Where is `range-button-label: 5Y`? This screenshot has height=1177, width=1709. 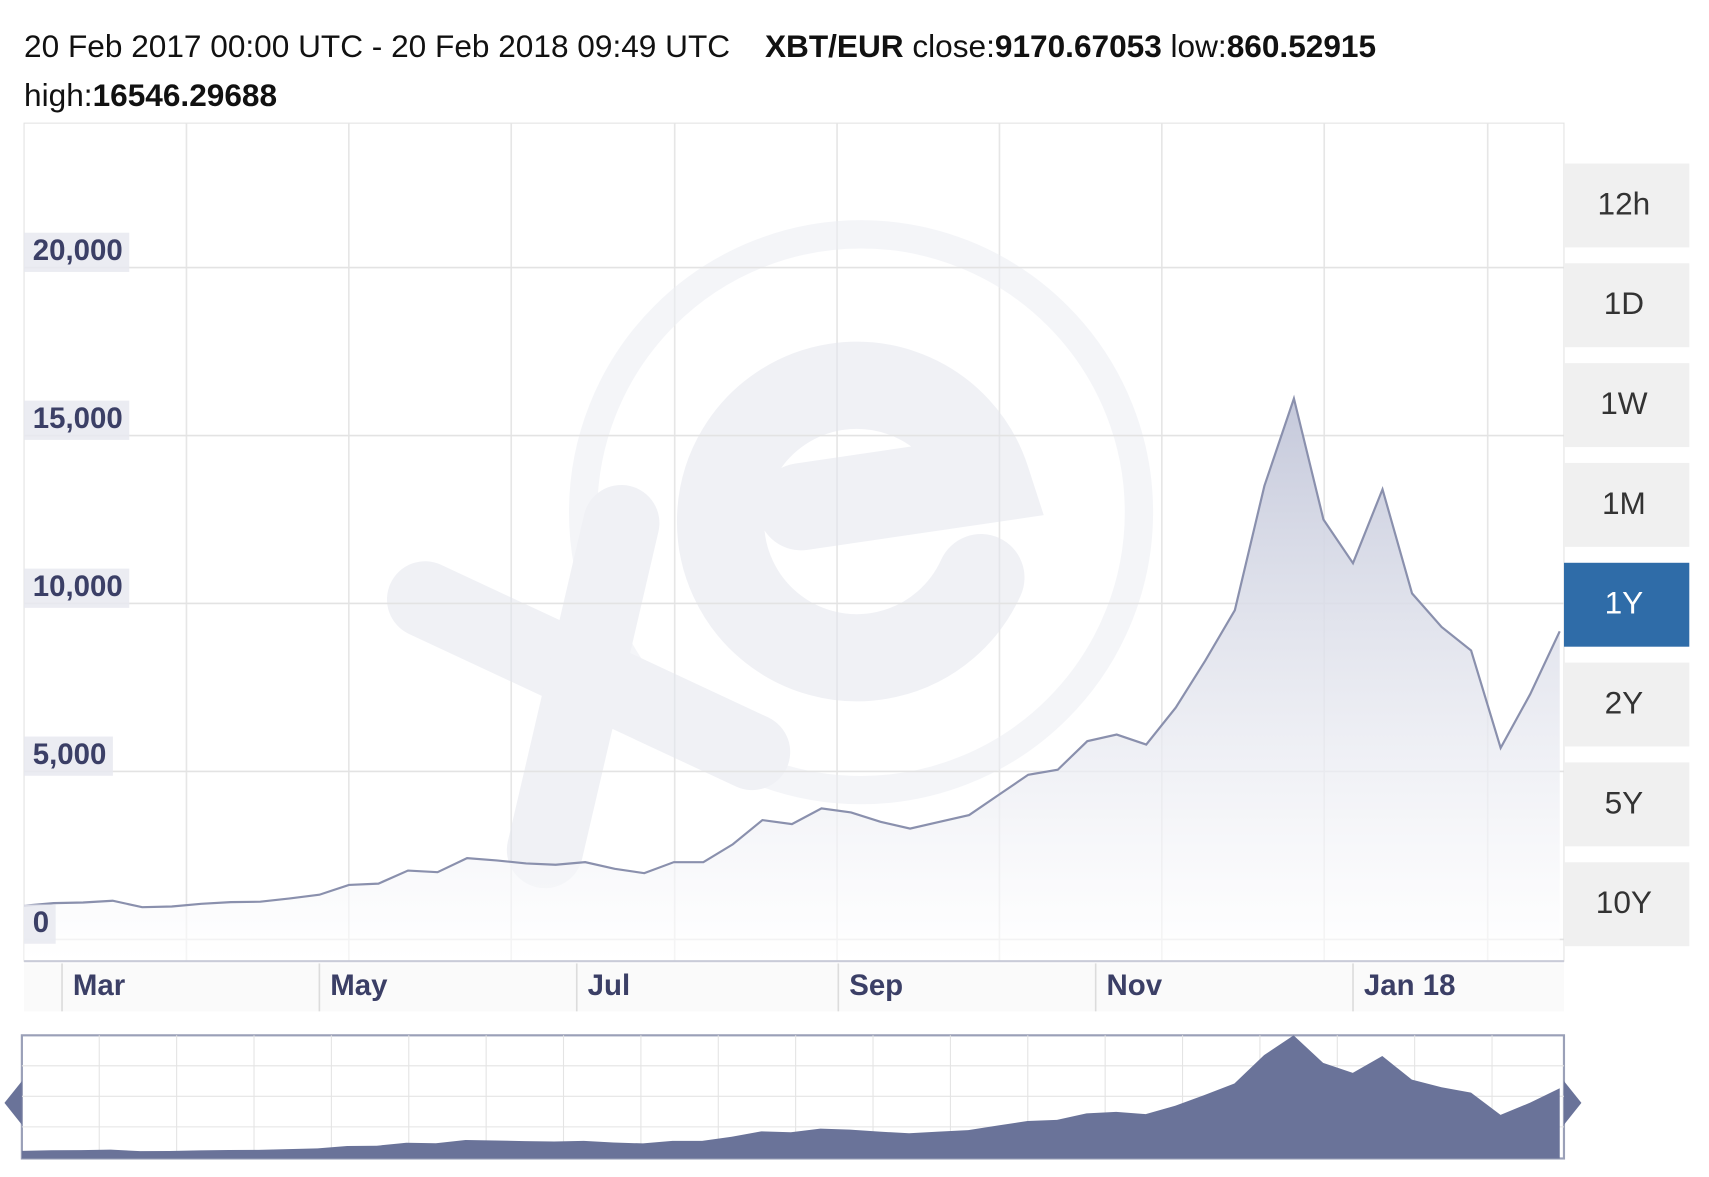
range-button-label: 5Y is located at coordinates (1624, 802).